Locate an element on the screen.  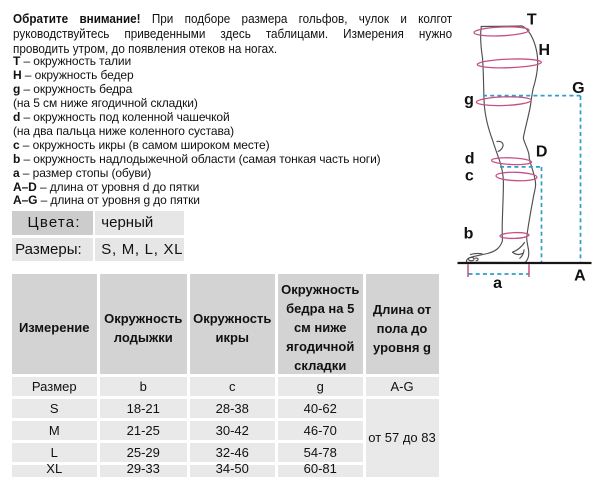
svg-text: T is located at coordinates (532, 20).